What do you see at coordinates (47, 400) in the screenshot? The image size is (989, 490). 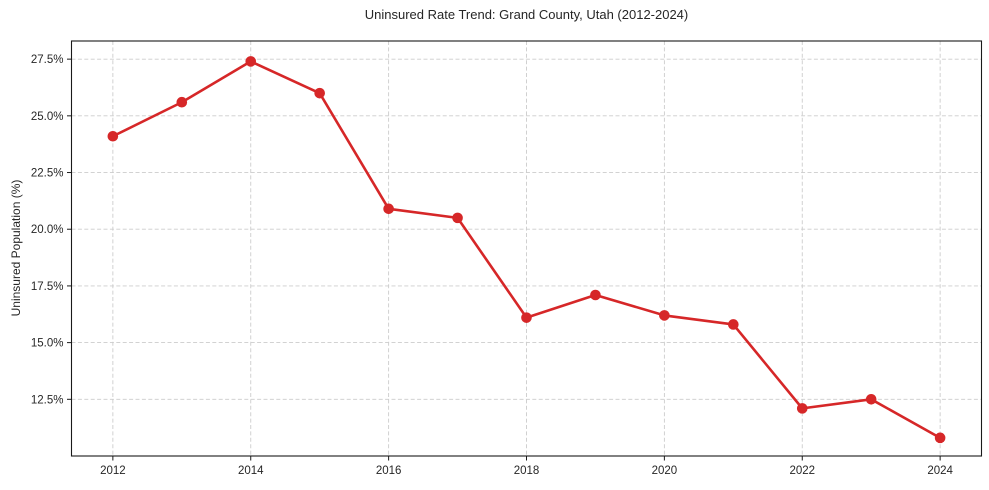 I see `y-tick-label: 12.5%` at bounding box center [47, 400].